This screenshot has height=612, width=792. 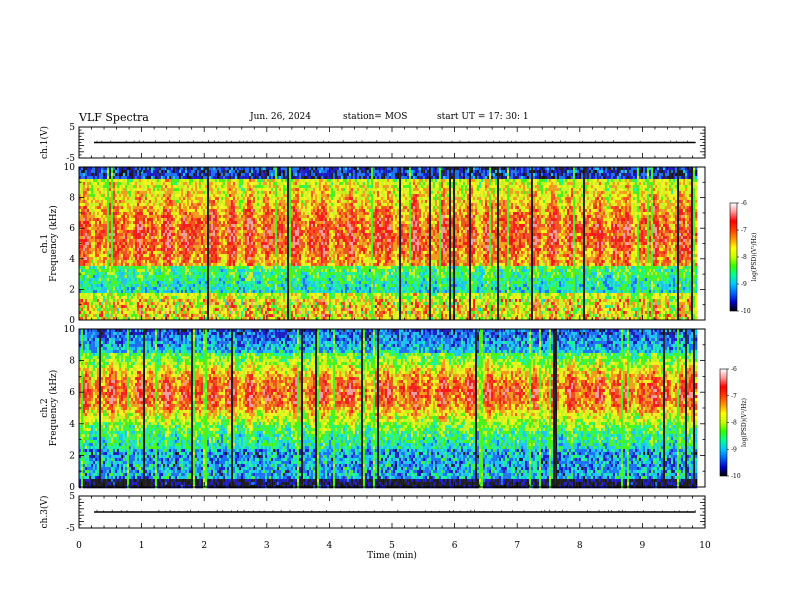 I want to click on xtick-label: 10, so click(x=705, y=546).